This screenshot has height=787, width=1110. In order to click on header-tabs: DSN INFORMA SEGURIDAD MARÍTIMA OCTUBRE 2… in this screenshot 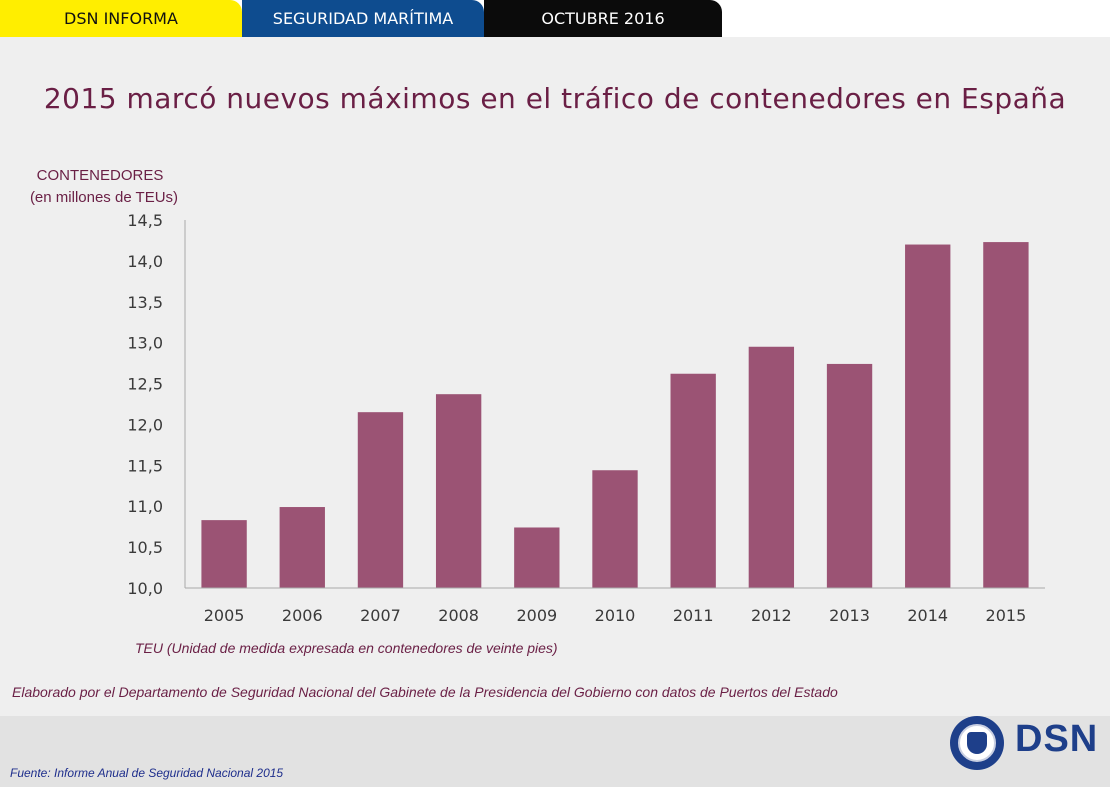, I will do `click(555, 18)`.